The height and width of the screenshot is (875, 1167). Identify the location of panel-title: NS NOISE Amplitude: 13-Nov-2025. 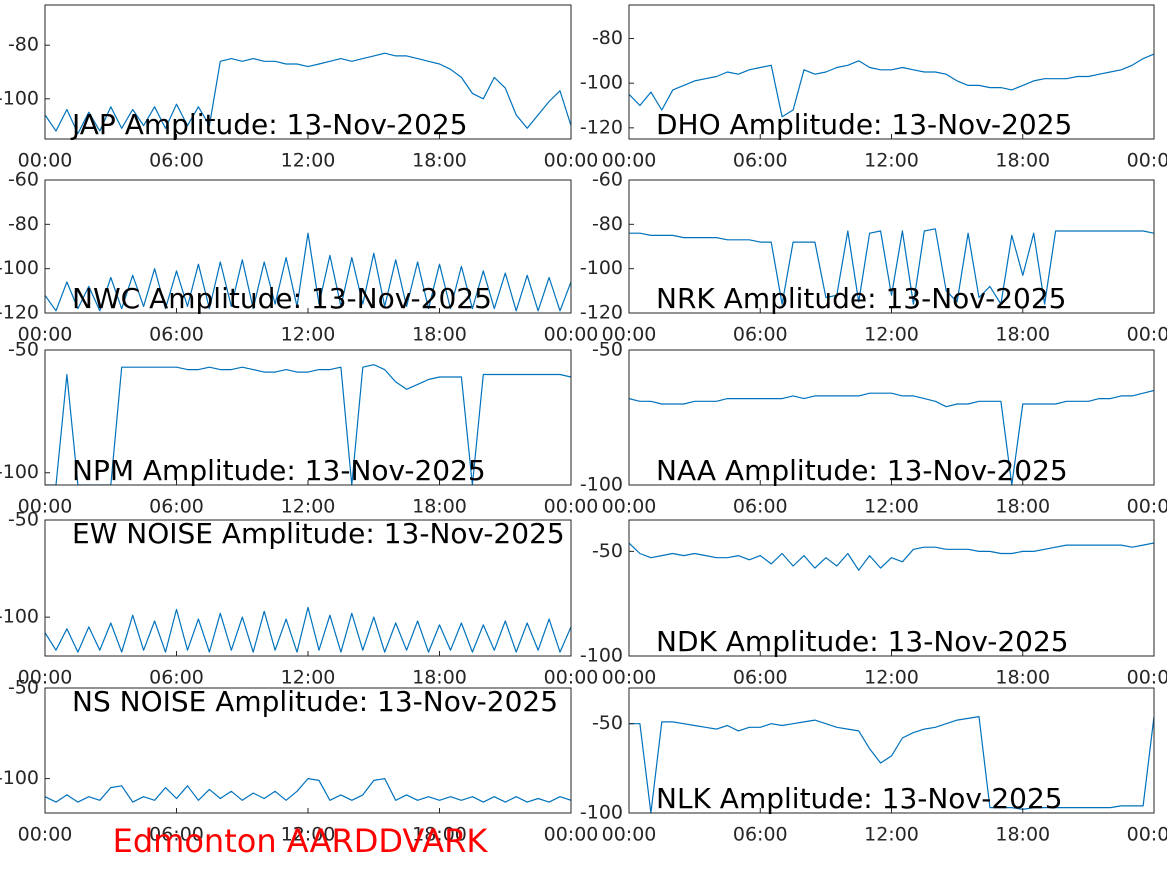
(315, 701).